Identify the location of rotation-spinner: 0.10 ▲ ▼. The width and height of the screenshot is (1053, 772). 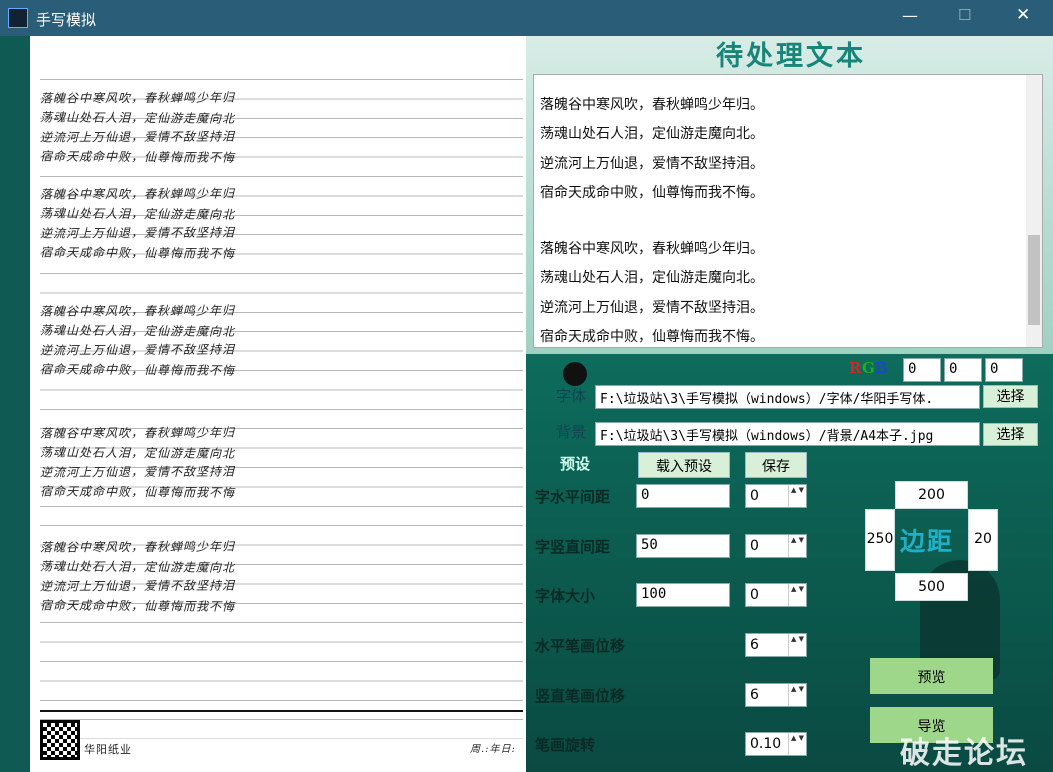
(776, 744).